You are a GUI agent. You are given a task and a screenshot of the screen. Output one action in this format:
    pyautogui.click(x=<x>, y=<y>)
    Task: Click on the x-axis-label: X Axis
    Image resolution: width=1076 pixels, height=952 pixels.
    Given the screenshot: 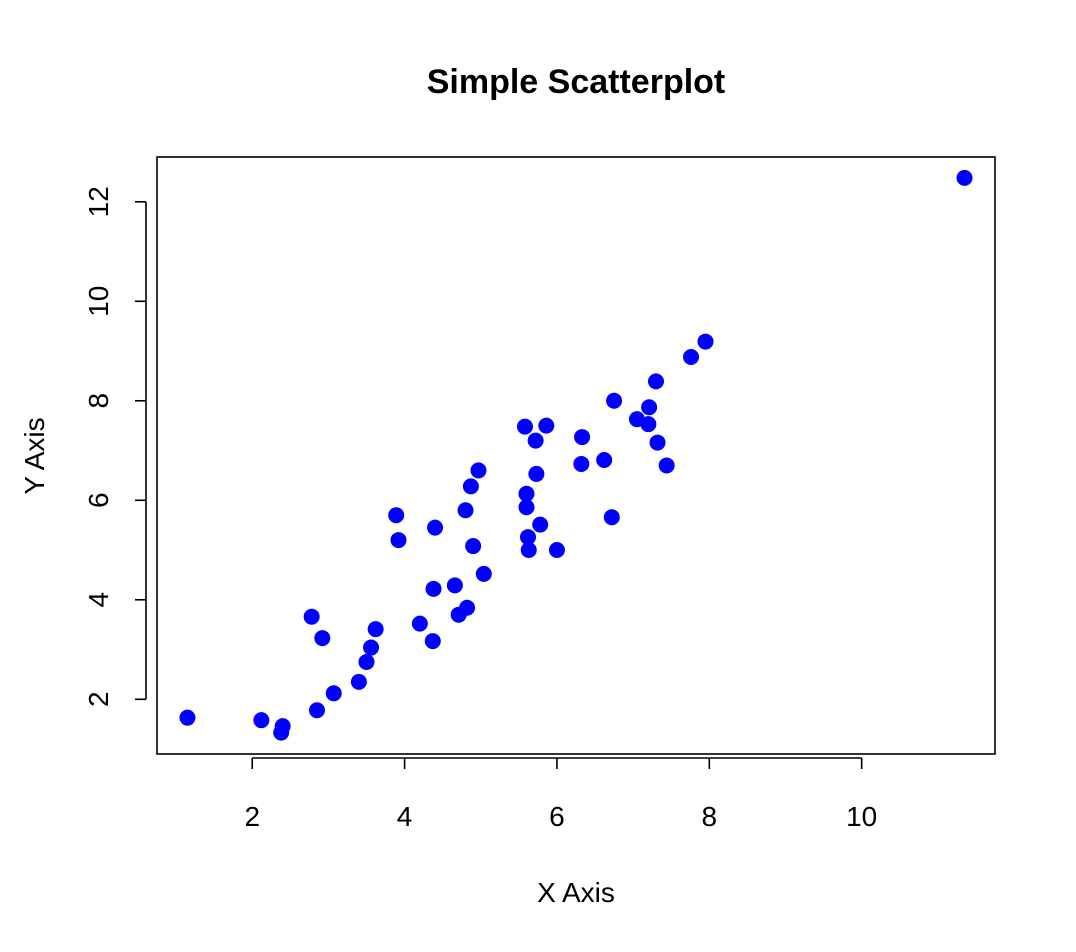 What is the action you would take?
    pyautogui.click(x=576, y=892)
    